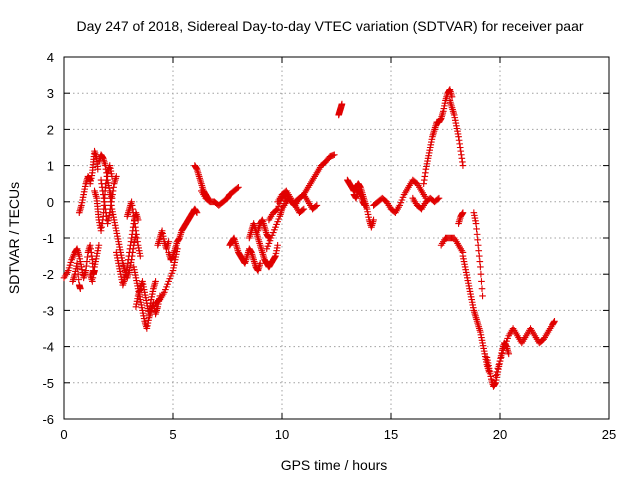 Image resolution: width=640 pixels, height=480 pixels. What do you see at coordinates (50, 166) in the screenshot?
I see `y-tick-label: 1` at bounding box center [50, 166].